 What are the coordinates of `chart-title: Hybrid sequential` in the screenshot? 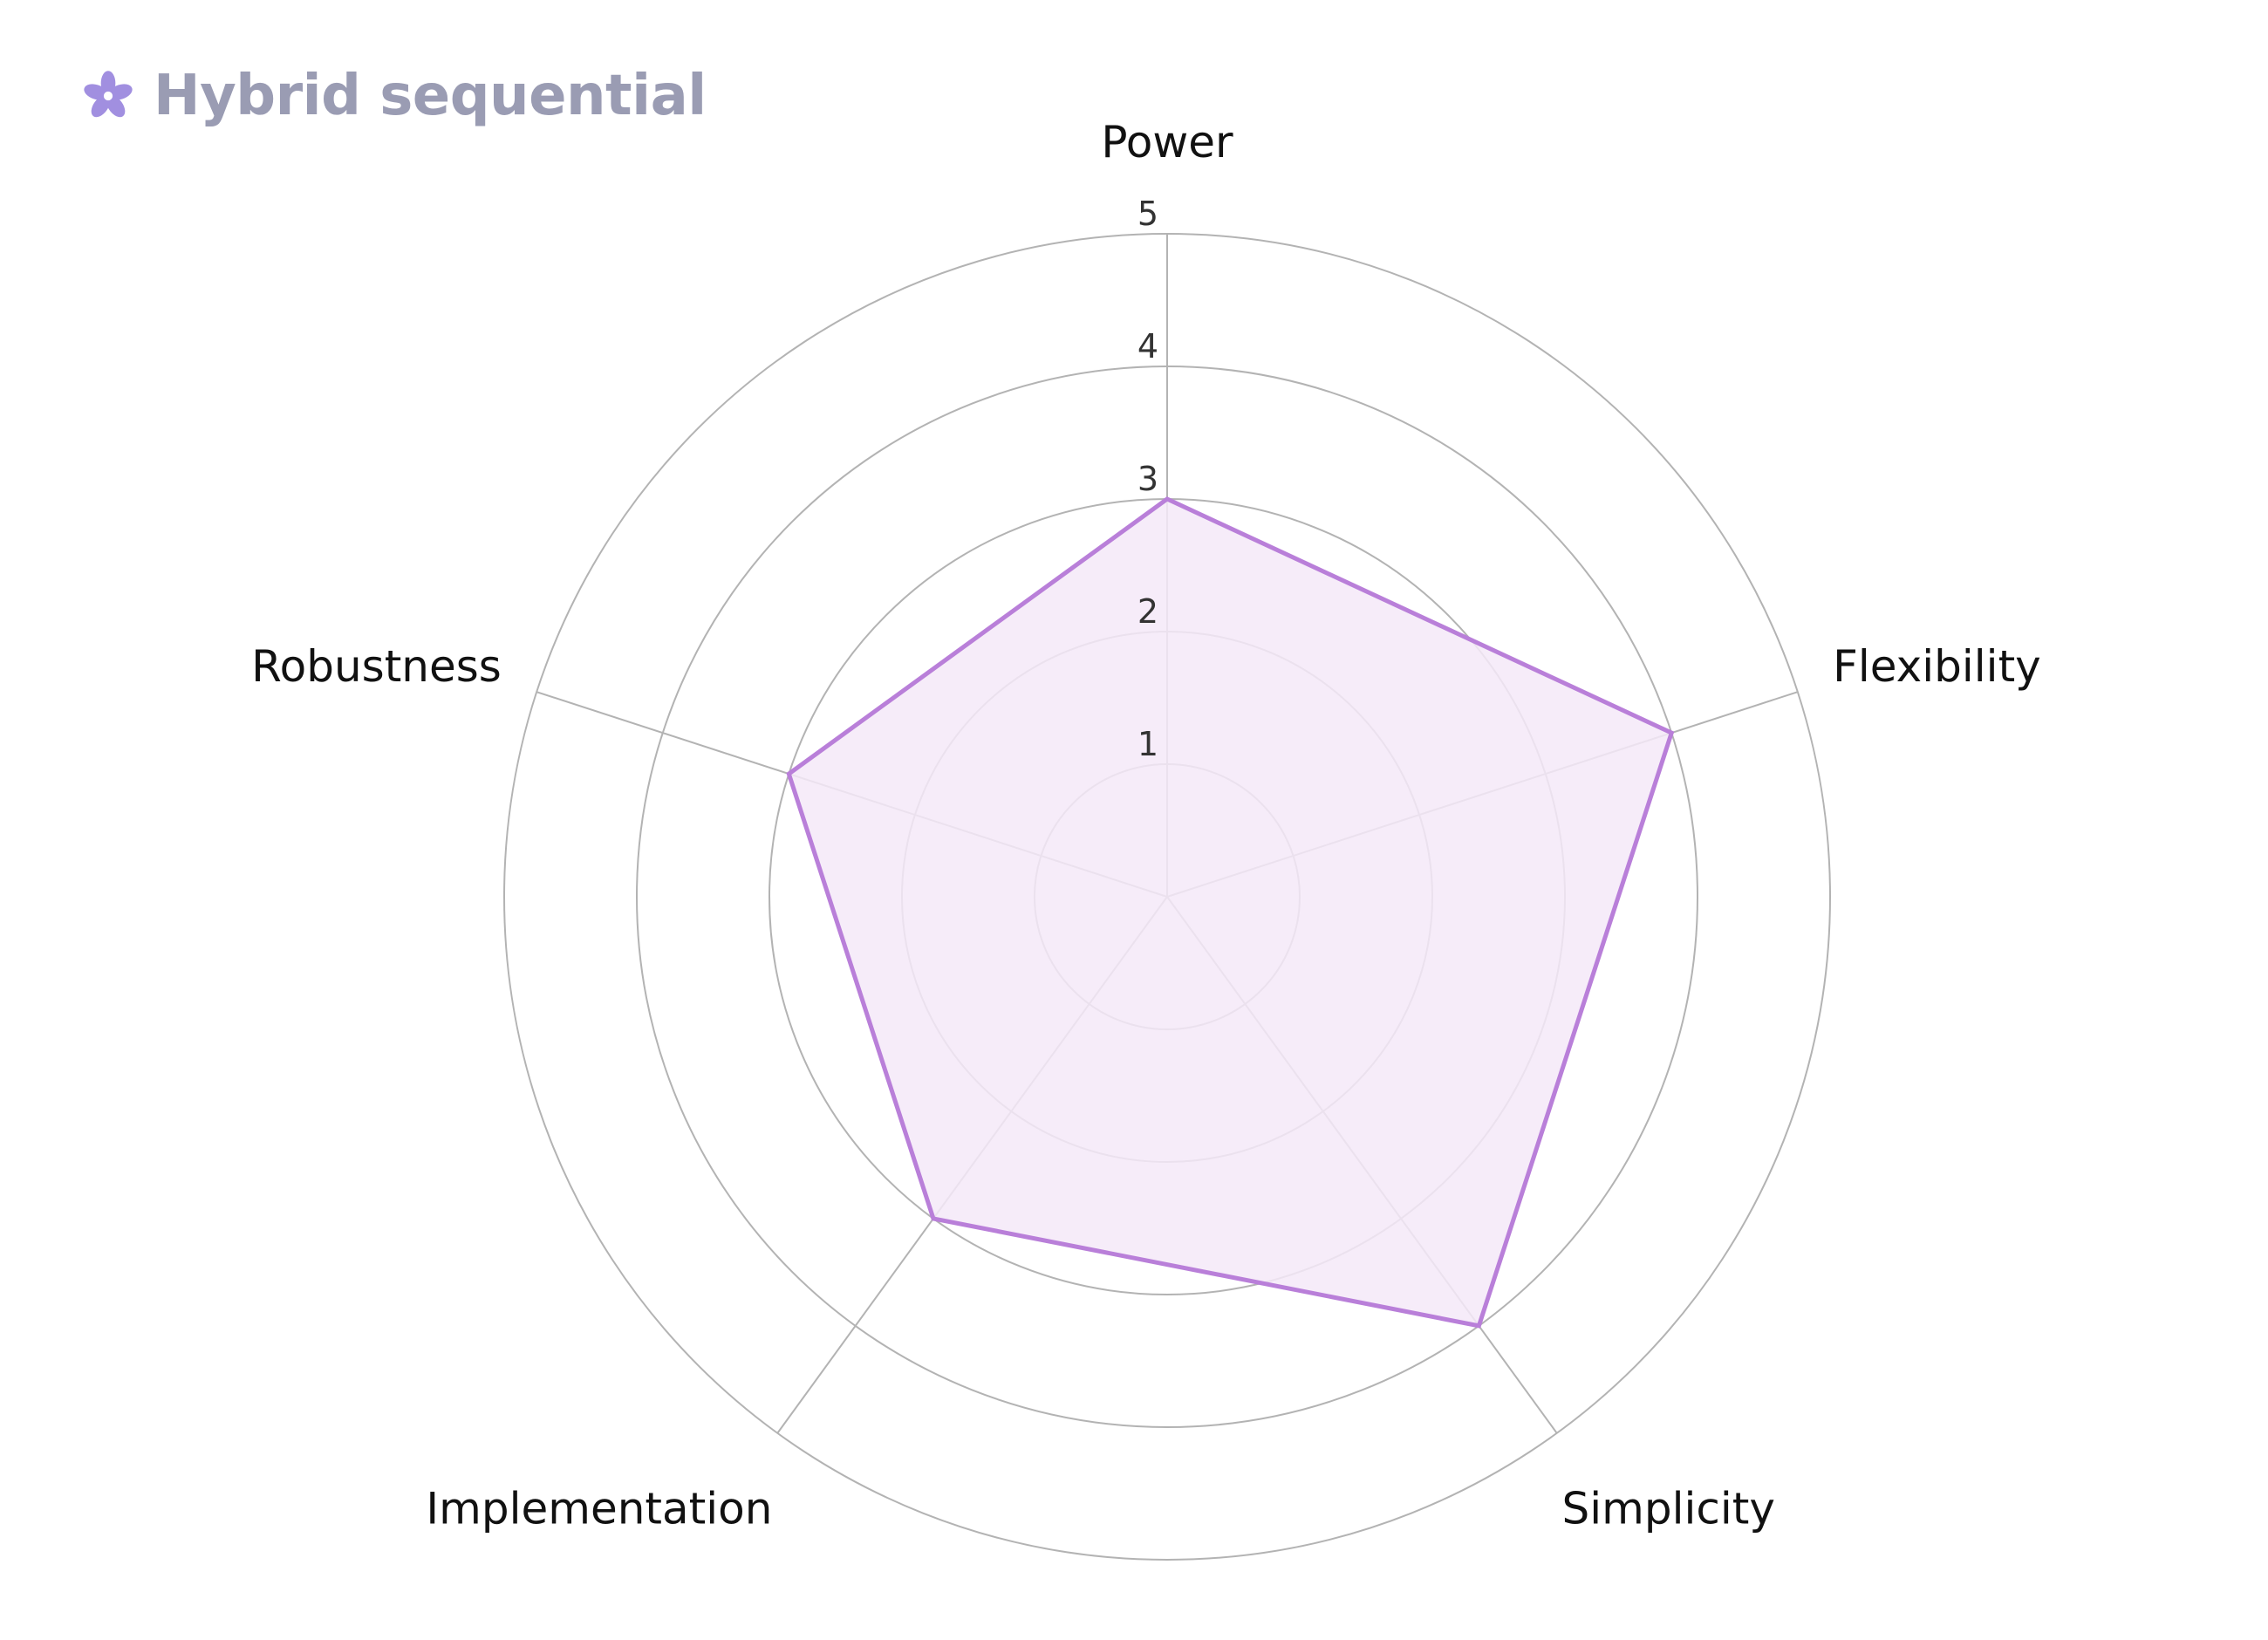 It's located at (431, 96).